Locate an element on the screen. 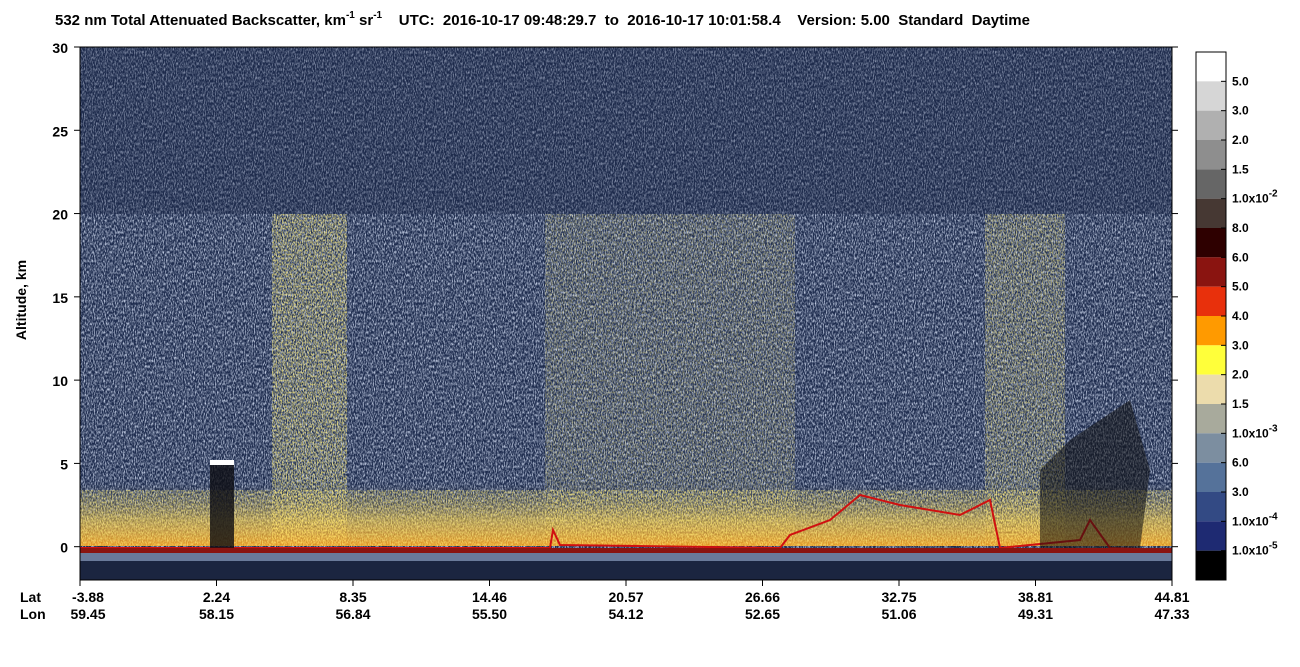 The height and width of the screenshot is (667, 1300). x-tick-label: 58.15 is located at coordinates (216, 614).